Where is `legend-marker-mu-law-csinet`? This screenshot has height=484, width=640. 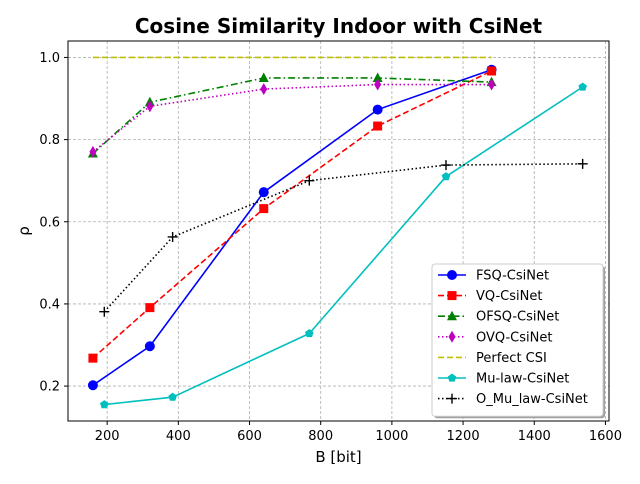
legend-marker-mu-law-csinet is located at coordinates (452, 377).